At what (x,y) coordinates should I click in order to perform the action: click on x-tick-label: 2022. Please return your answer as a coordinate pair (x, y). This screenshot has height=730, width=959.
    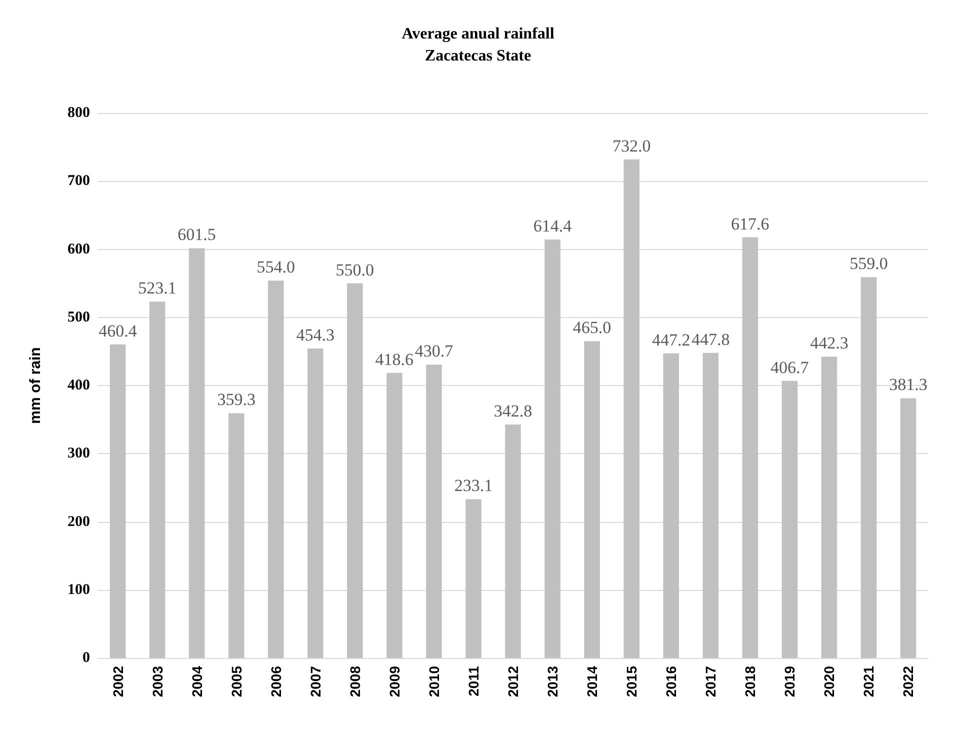
    Looking at the image, I should click on (908, 682).